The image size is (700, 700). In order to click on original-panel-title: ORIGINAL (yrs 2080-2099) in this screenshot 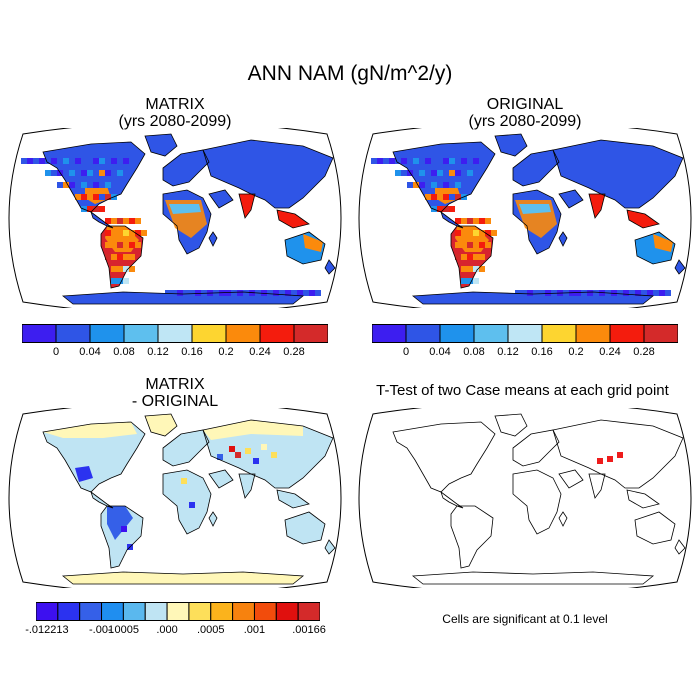, I will do `click(525, 113)`.